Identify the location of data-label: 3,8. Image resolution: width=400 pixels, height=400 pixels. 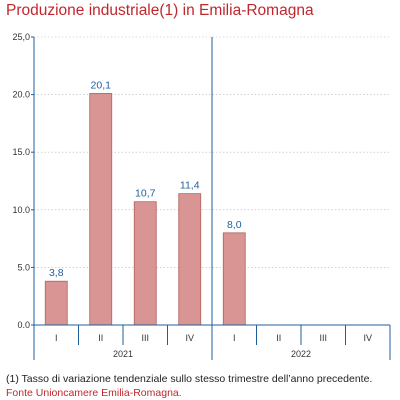
(56, 273).